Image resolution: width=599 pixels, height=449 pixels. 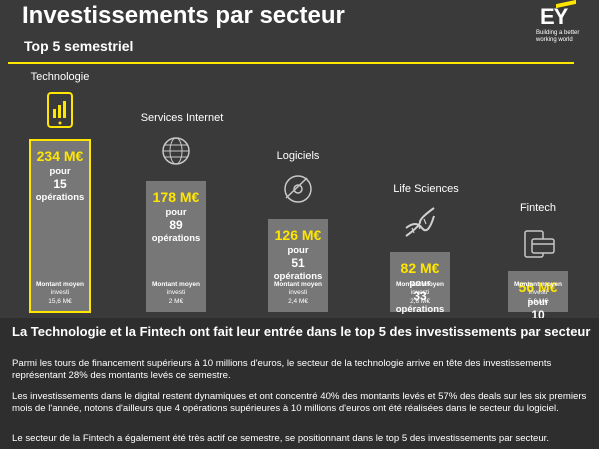 I want to click on operations-count: 10, so click(x=538, y=313).